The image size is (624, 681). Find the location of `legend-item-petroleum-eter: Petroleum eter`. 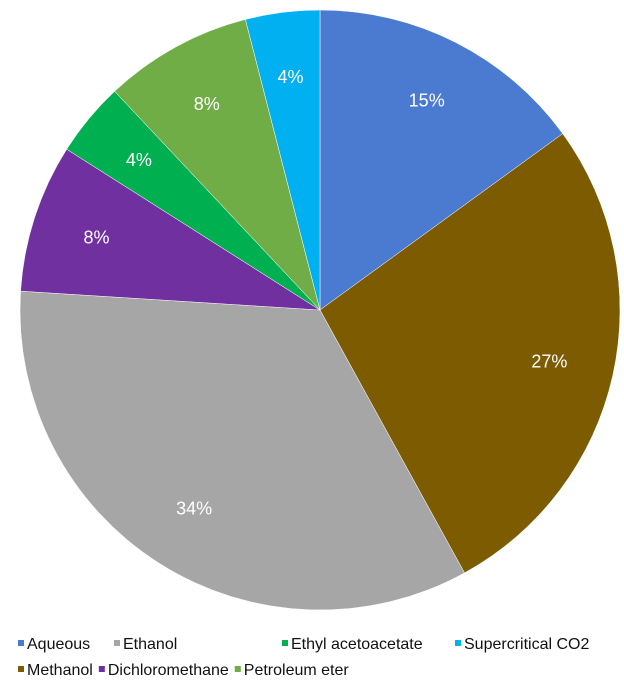

legend-item-petroleum-eter: Petroleum eter is located at coordinates (292, 670).